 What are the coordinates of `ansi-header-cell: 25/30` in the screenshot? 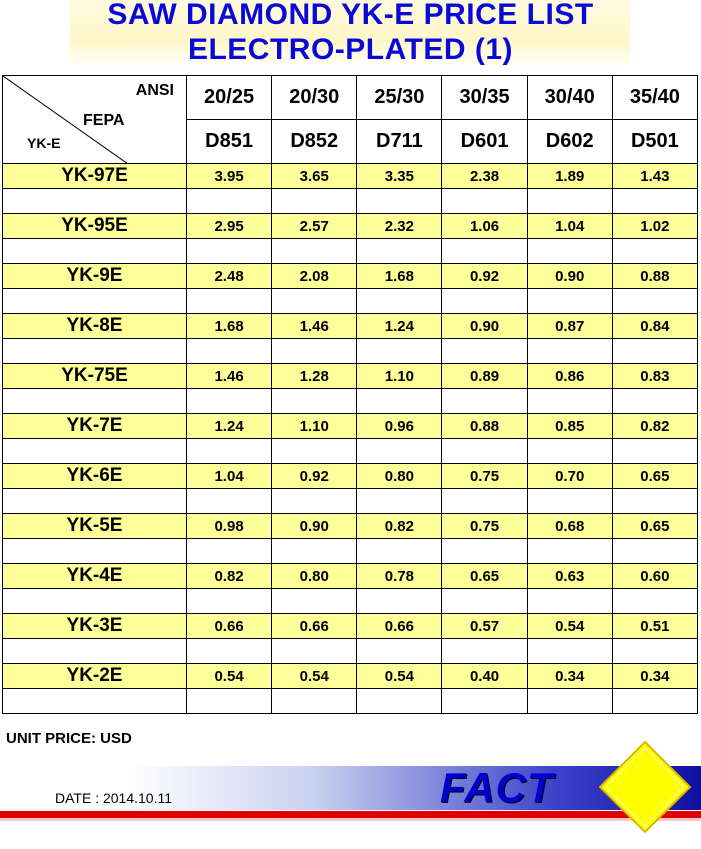 It's located at (399, 97).